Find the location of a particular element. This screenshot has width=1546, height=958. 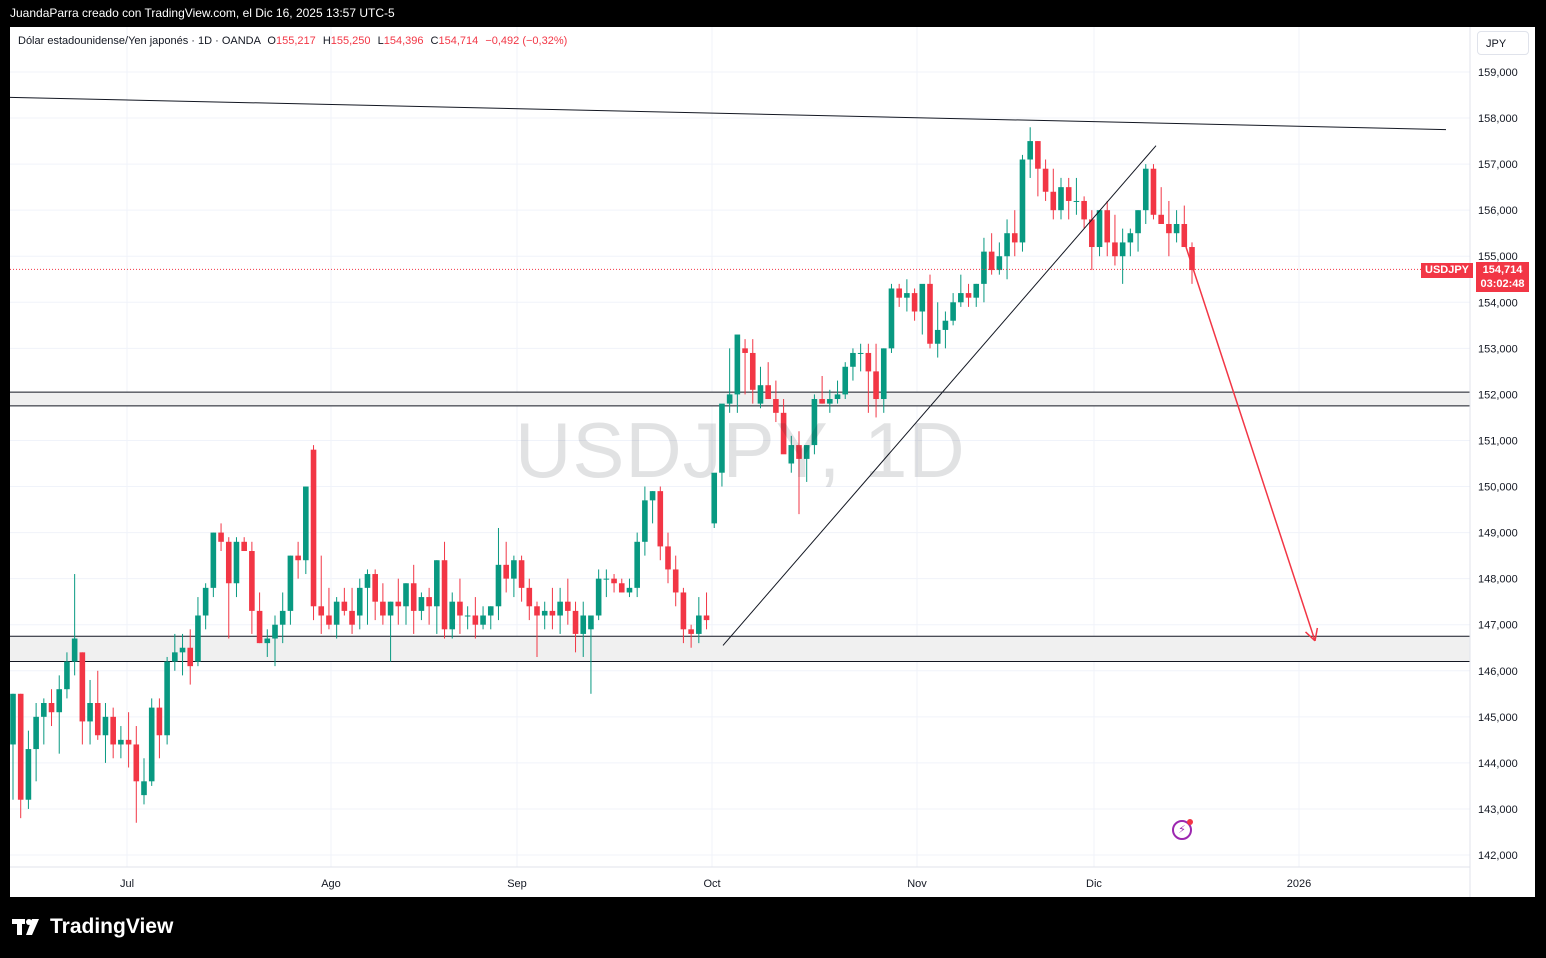

brand-name: TradingView is located at coordinates (112, 926).